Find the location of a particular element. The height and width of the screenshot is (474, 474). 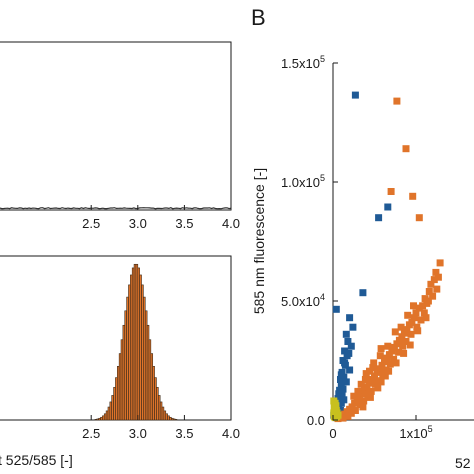

x-tick-label: 3.5 is located at coordinates (184, 223).